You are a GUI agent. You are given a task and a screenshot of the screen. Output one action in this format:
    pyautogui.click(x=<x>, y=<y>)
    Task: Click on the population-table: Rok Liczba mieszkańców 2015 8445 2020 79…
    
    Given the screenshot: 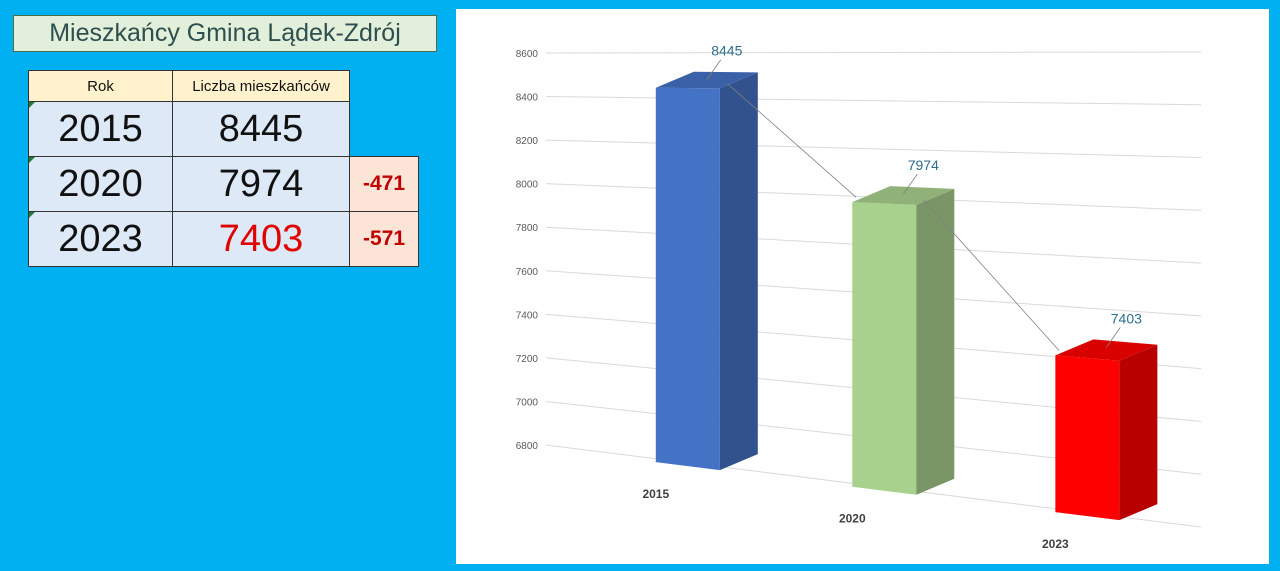 What is the action you would take?
    pyautogui.click(x=223, y=168)
    